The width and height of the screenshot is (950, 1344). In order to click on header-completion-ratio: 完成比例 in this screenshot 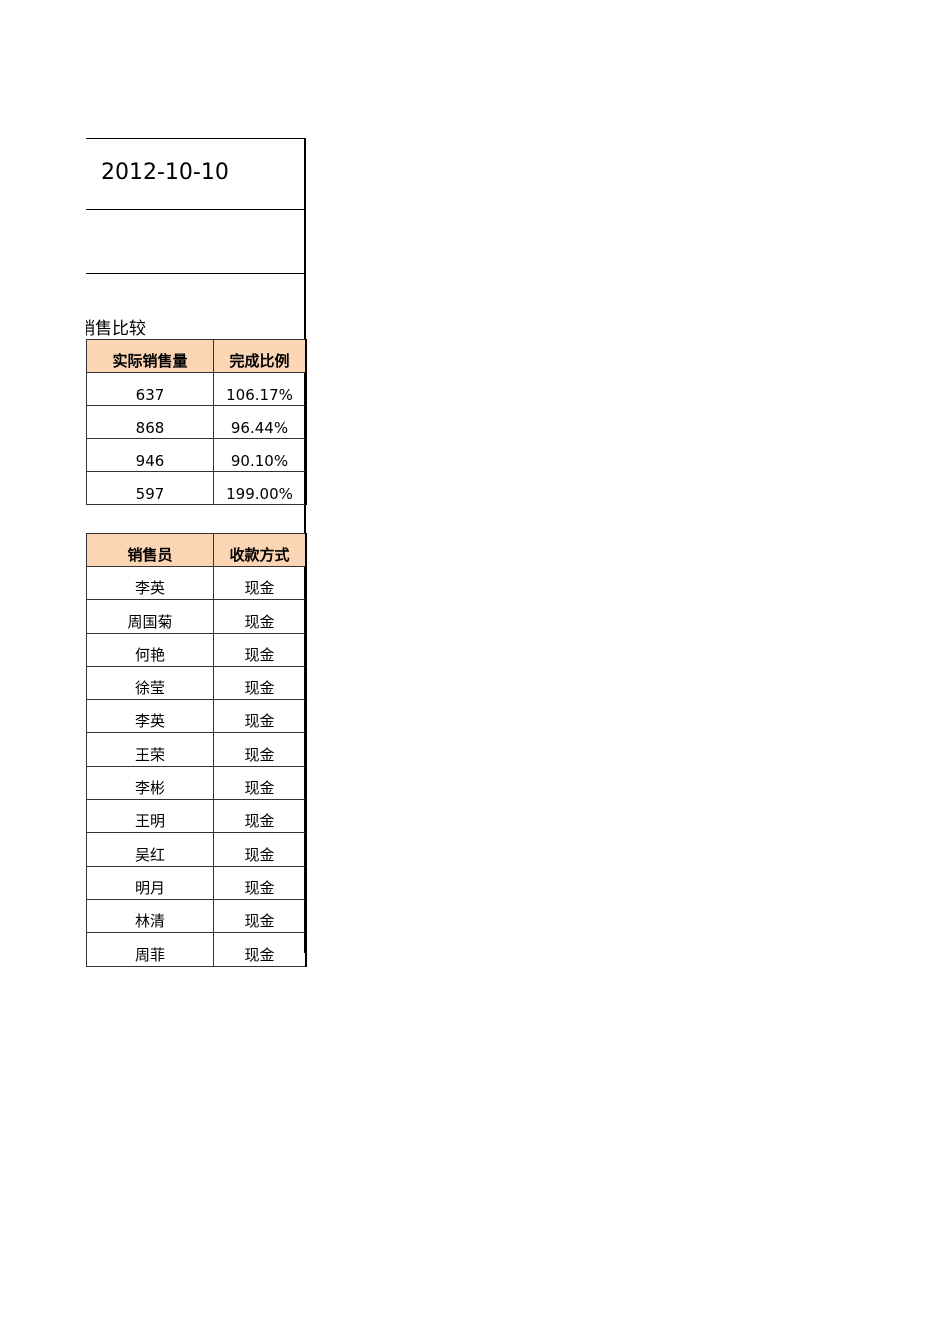, I will do `click(260, 356)`.